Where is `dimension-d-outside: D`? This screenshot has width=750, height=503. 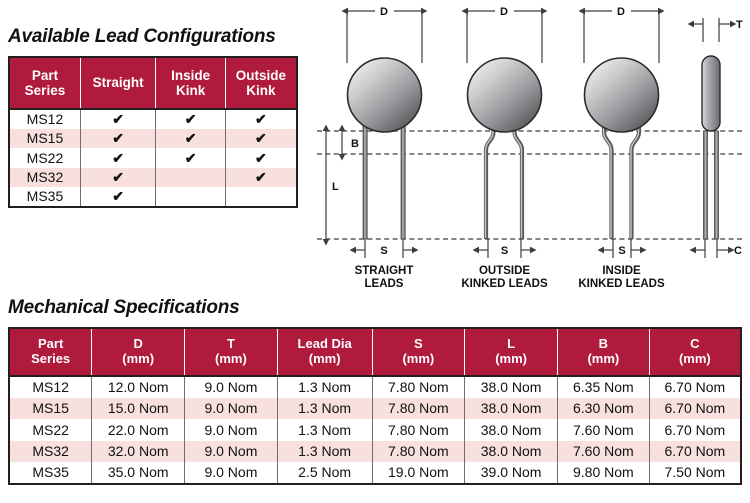 dimension-d-outside: D is located at coordinates (504, 33).